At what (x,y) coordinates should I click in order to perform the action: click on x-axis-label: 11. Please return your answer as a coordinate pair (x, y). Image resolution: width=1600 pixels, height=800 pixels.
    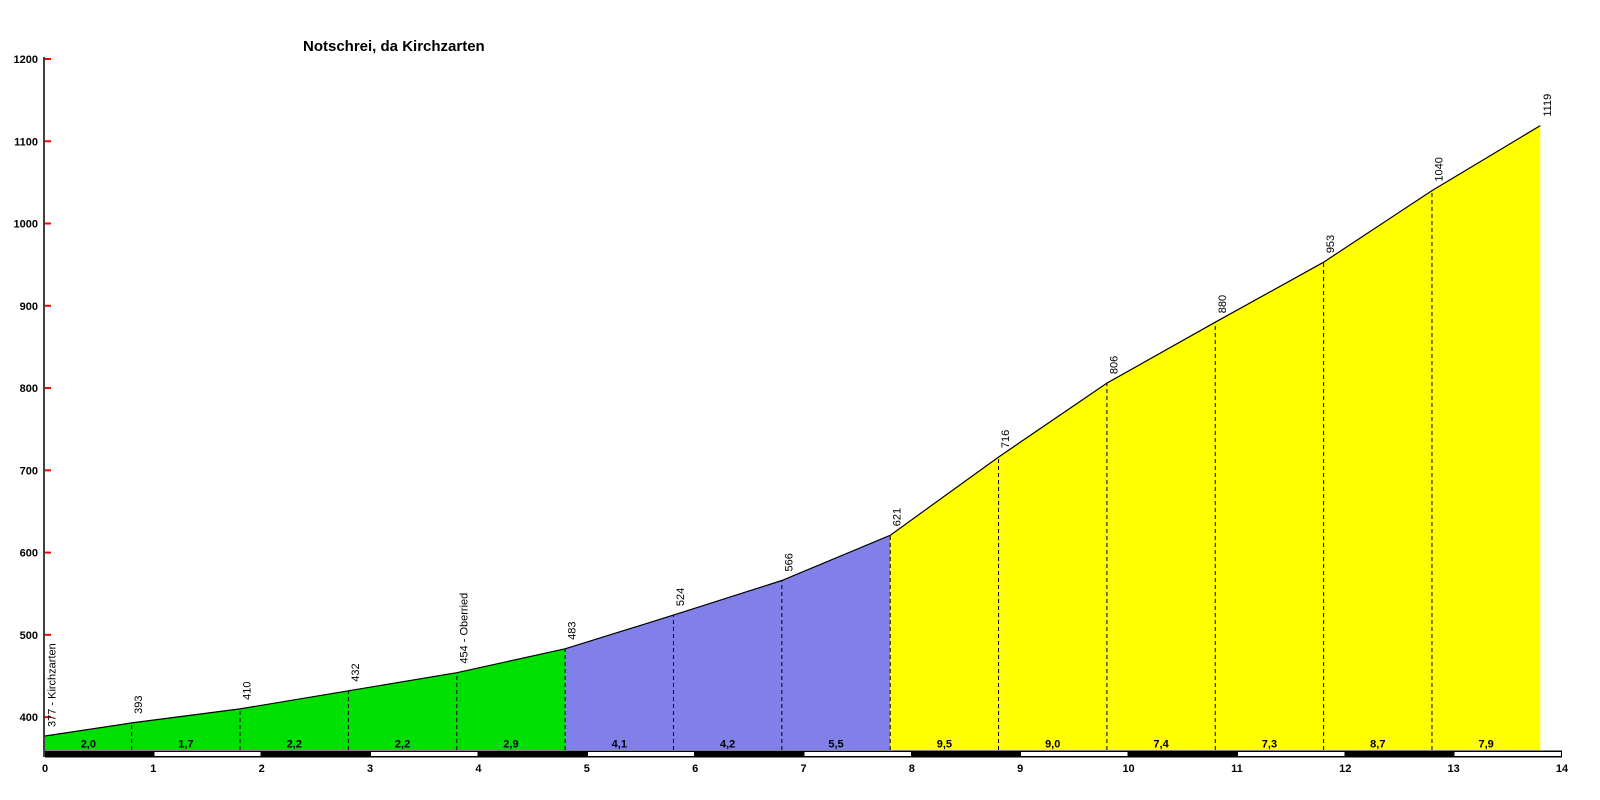
    Looking at the image, I should click on (1237, 769).